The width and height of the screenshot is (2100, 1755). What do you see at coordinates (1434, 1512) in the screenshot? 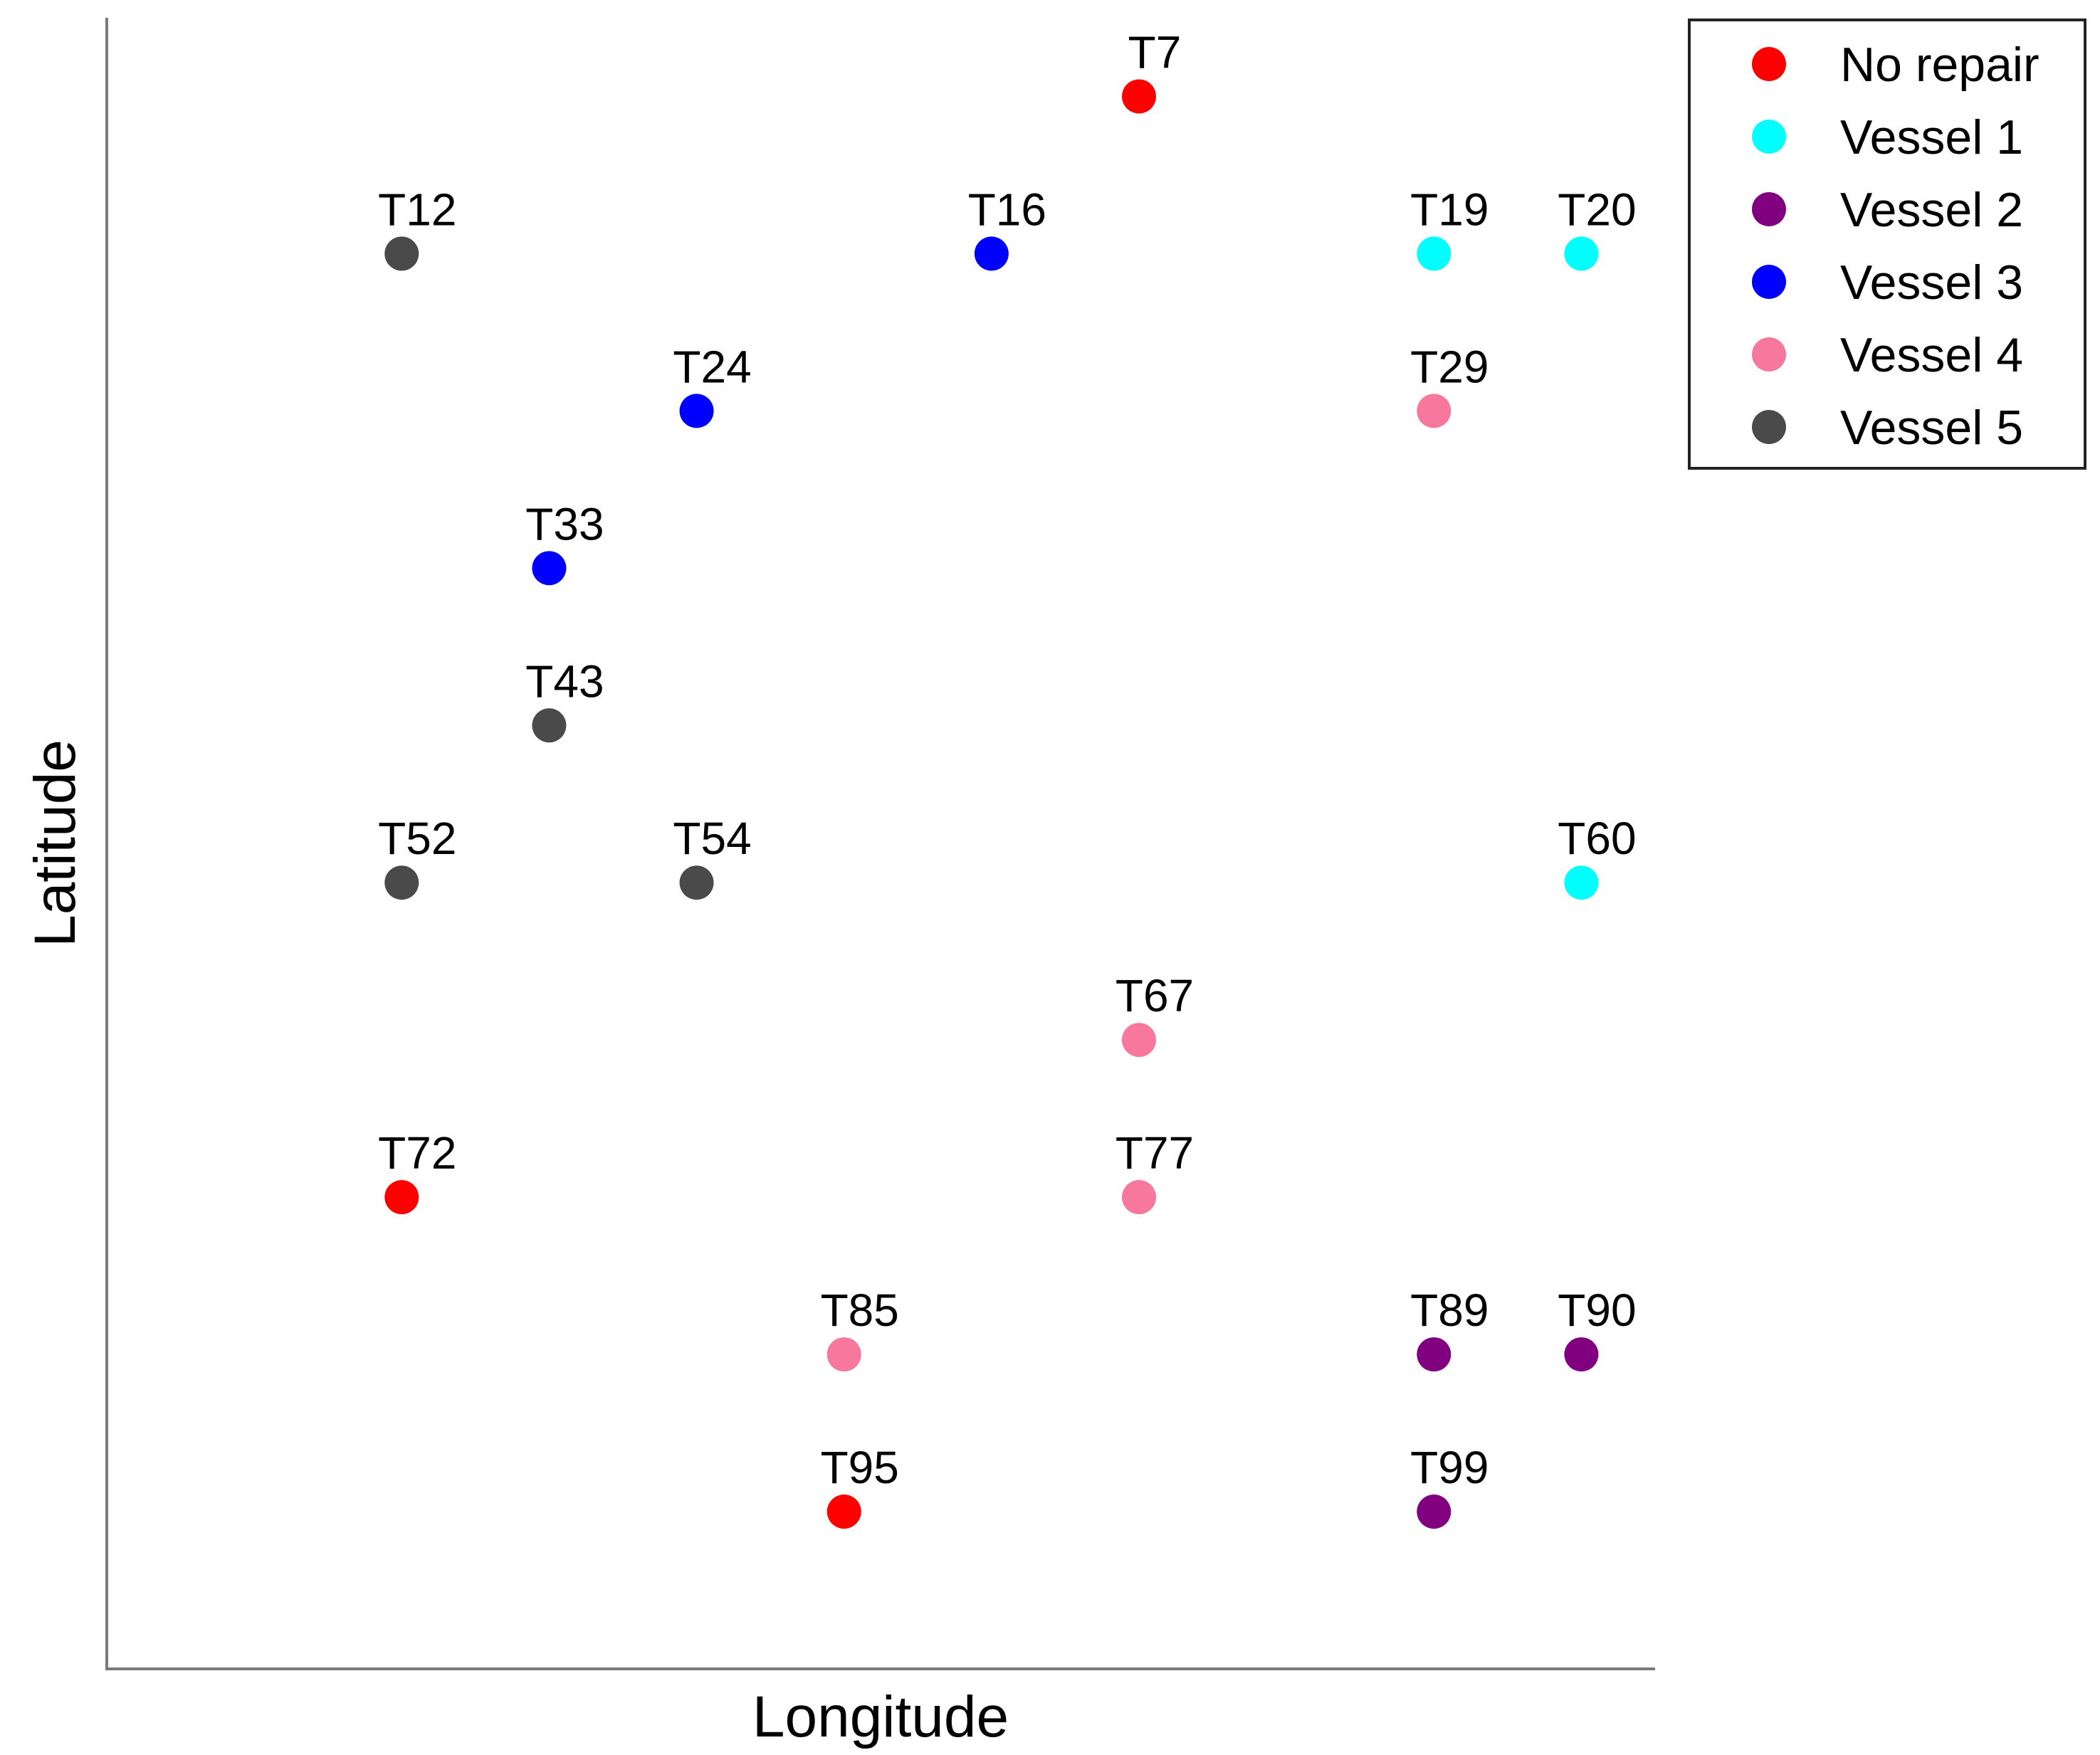
I see `point-t99` at bounding box center [1434, 1512].